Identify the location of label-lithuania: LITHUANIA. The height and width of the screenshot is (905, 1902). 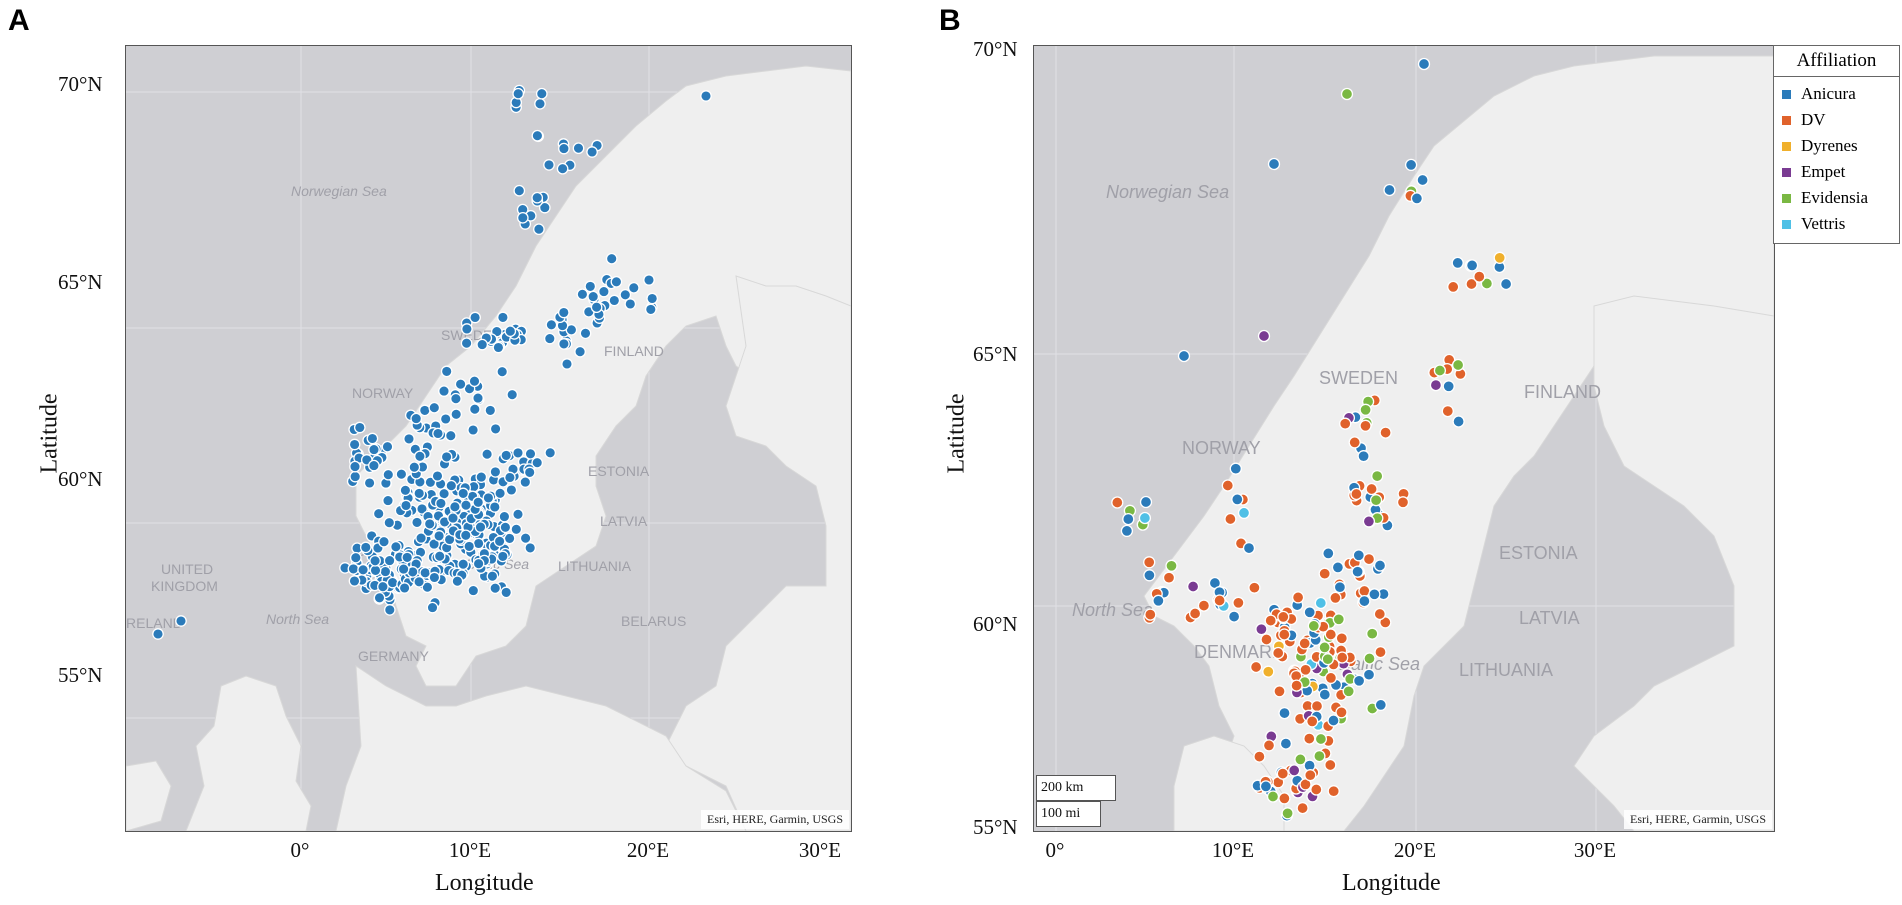
(595, 566).